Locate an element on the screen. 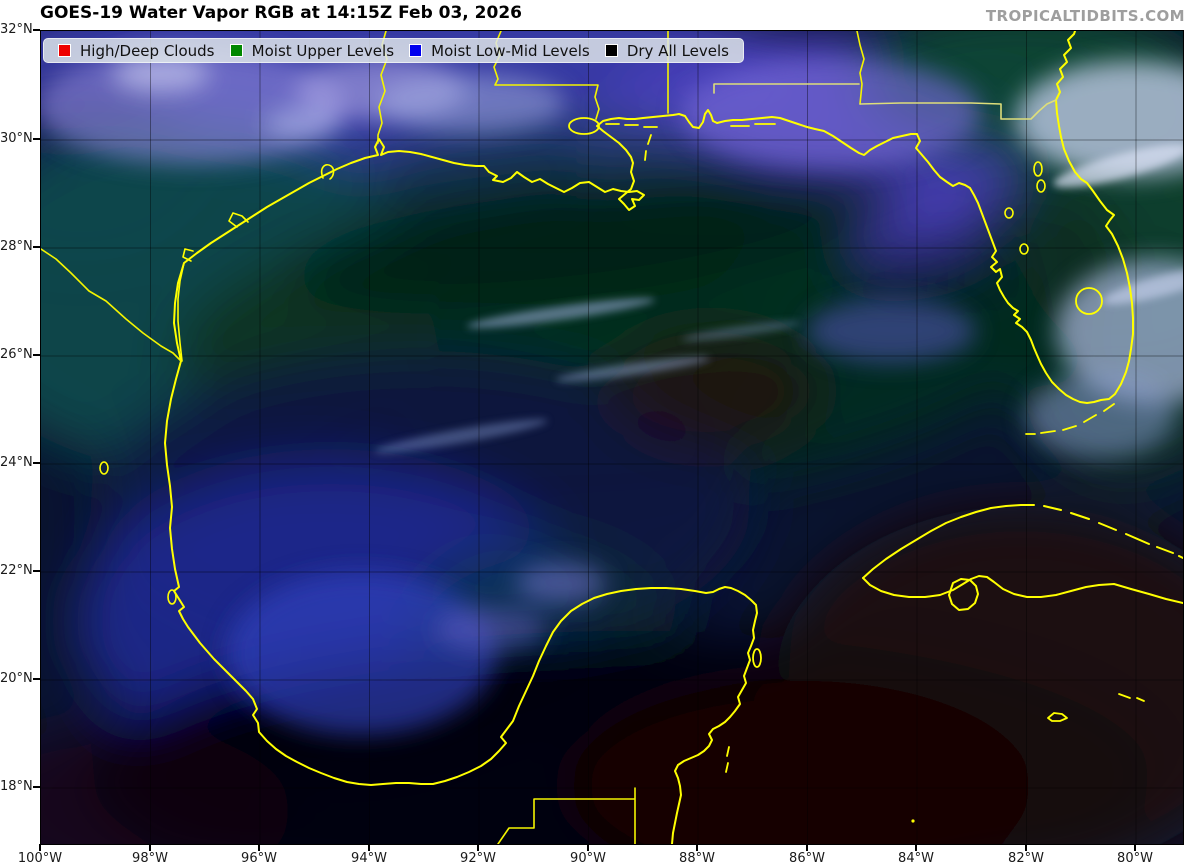  legend-item: Moist Upper Levels is located at coordinates (312, 50).